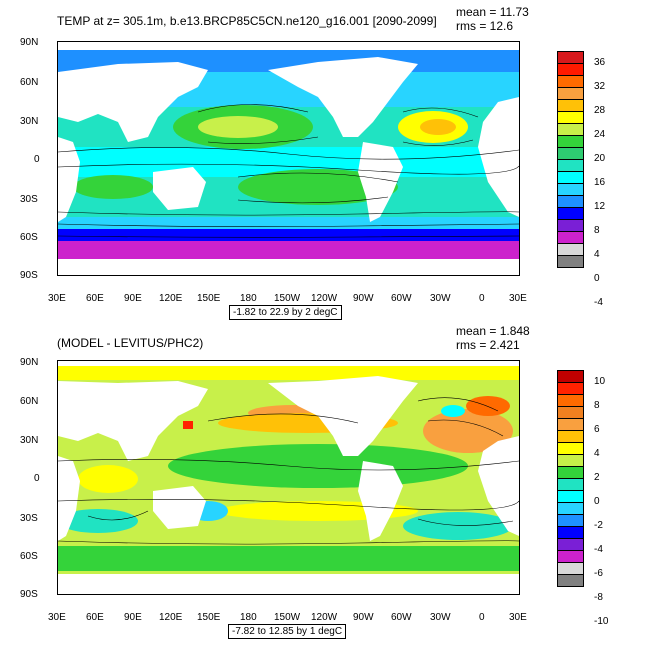  Describe the element at coordinates (518, 298) in the screenshot. I see `p1-lon-30e-end: 30E` at that location.